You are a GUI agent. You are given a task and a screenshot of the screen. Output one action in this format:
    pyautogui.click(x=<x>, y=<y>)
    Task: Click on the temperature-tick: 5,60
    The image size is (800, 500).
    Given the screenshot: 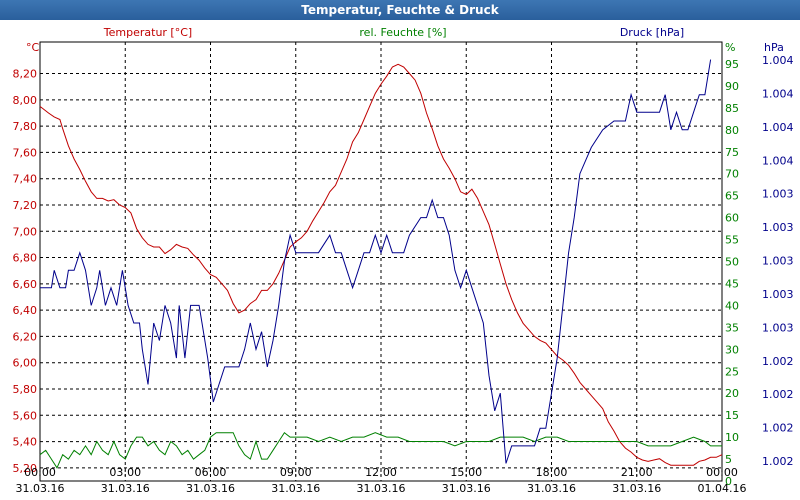 What is the action you would take?
    pyautogui.click(x=25, y=415)
    